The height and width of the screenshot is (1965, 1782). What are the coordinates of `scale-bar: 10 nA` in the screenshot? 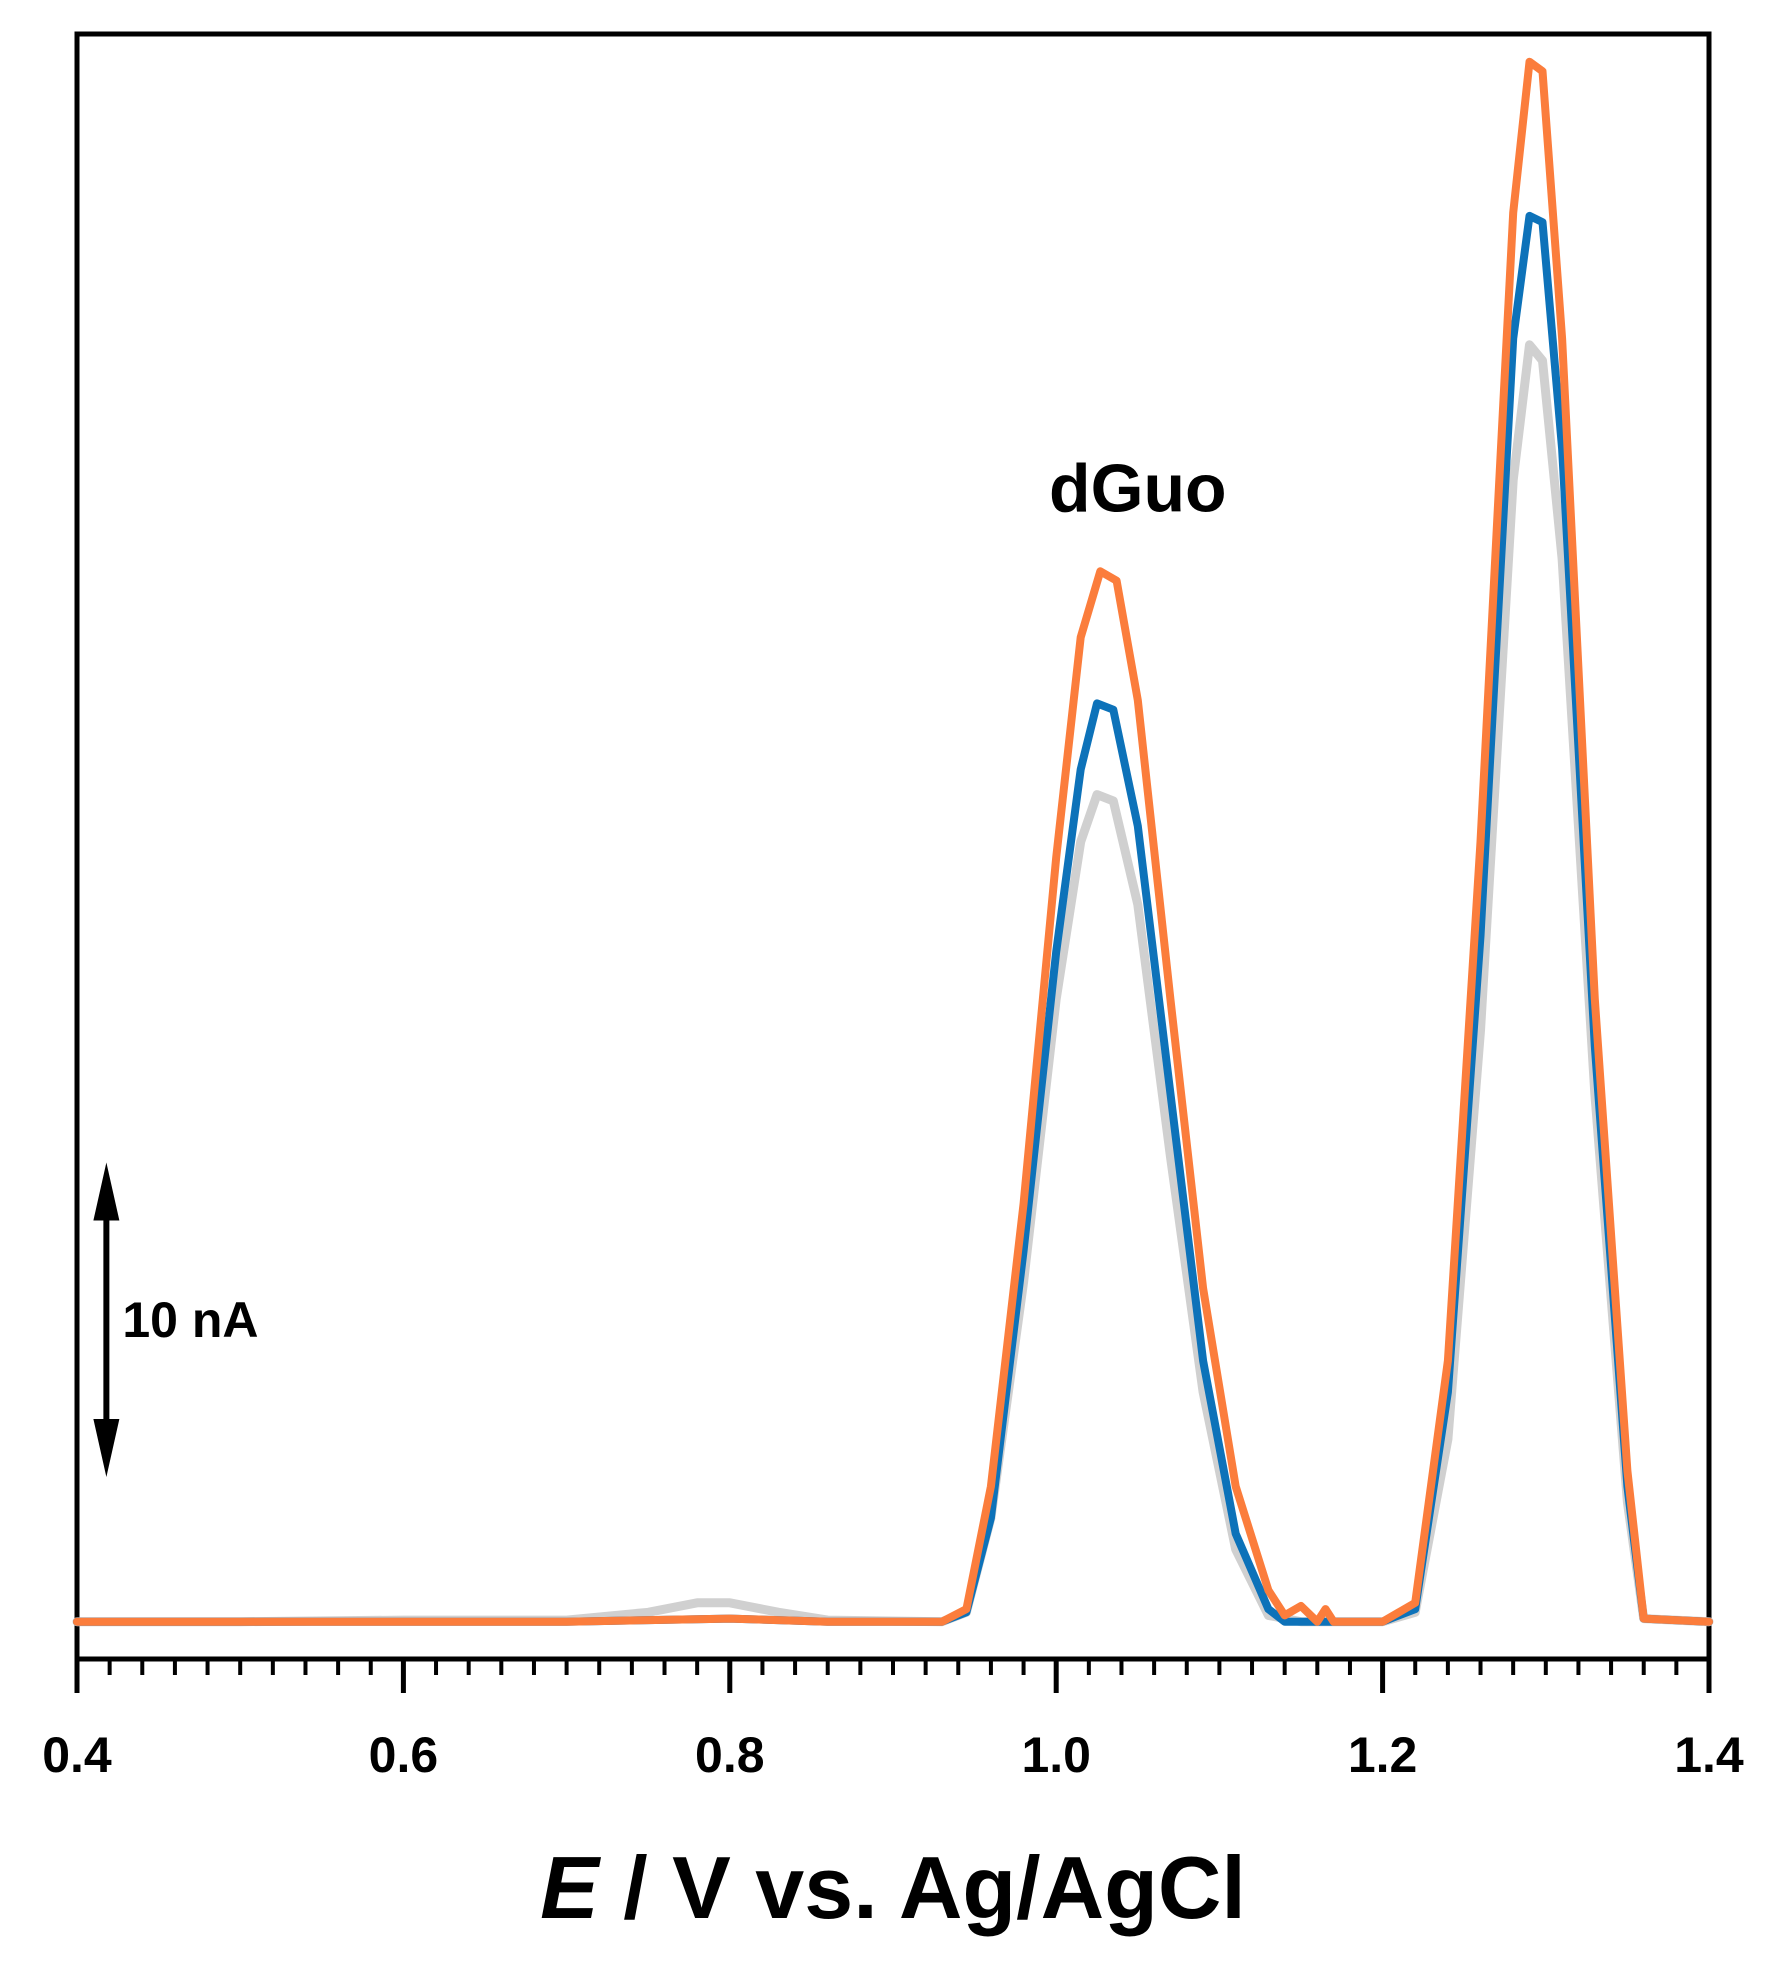 It's located at (176, 1320).